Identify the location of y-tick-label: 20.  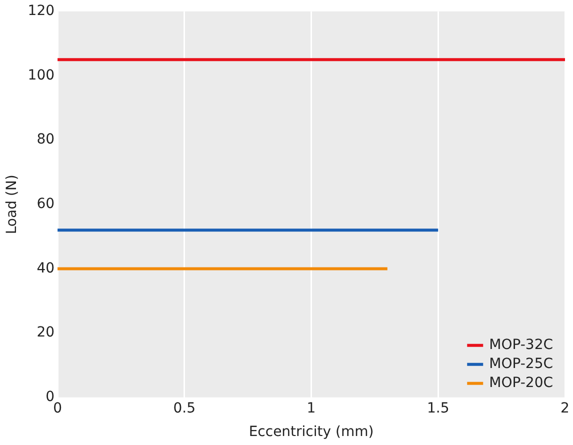
(45, 332).